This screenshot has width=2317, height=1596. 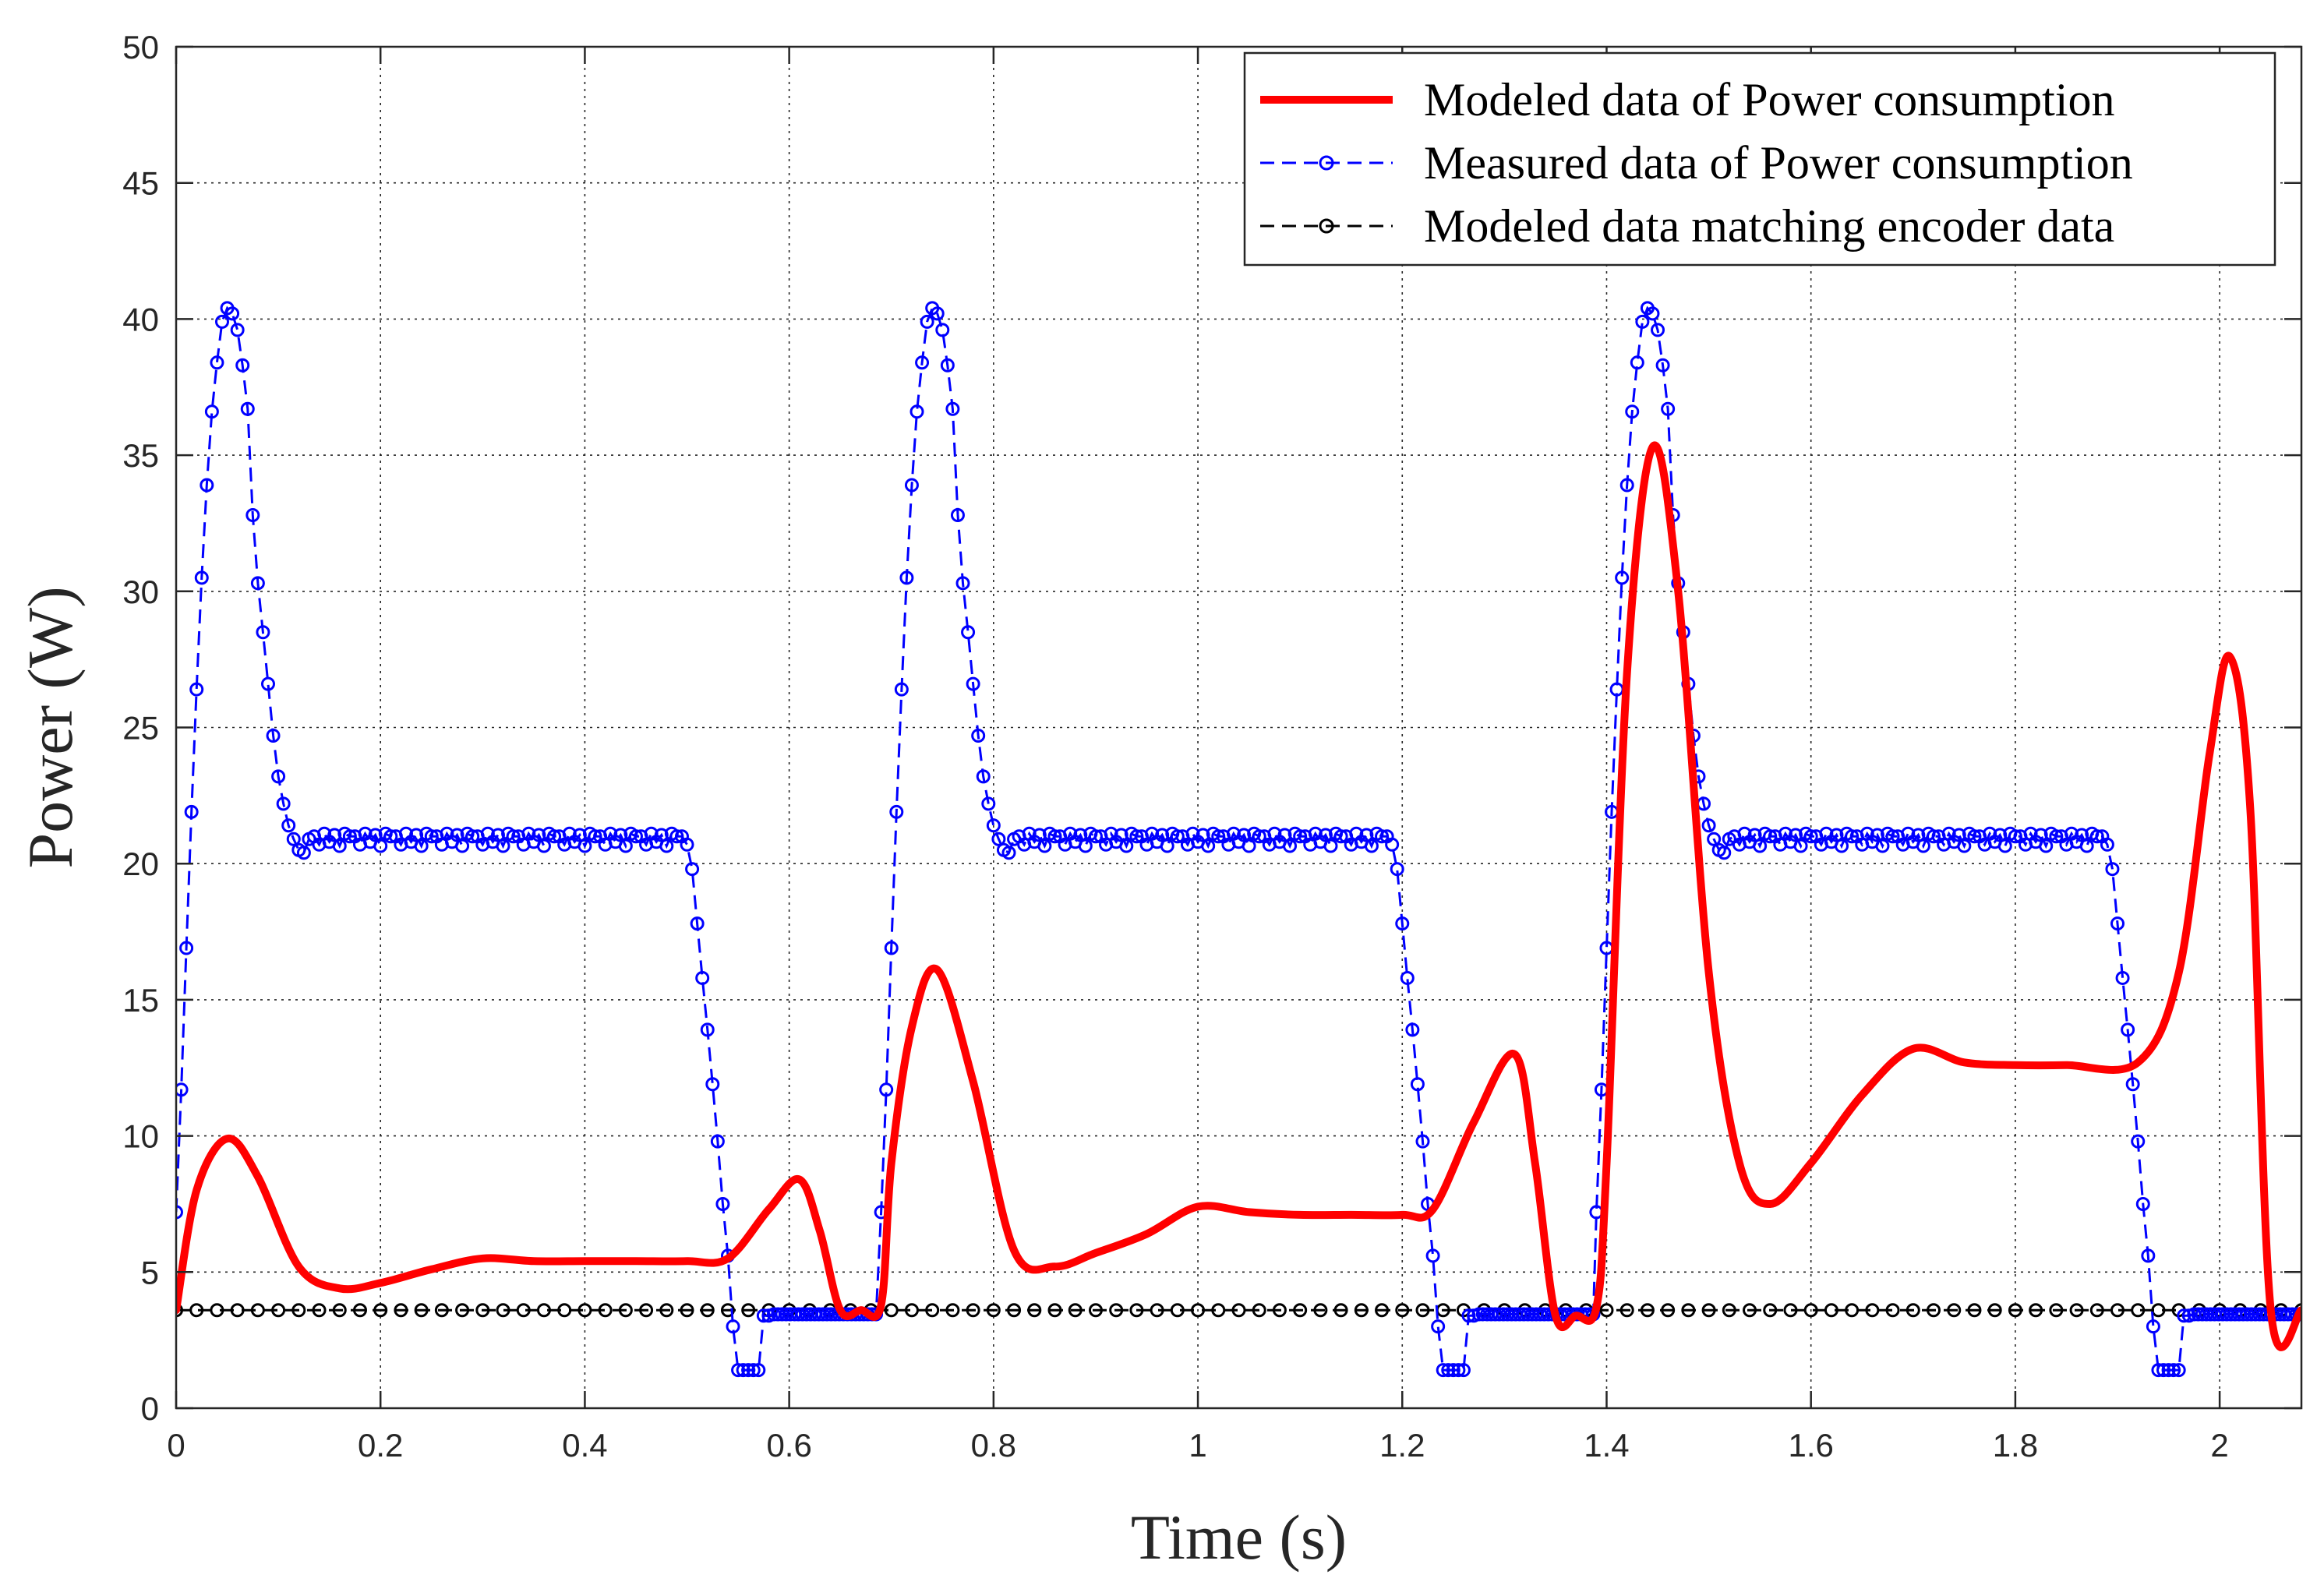 What do you see at coordinates (1769, 226) in the screenshot?
I see `legend-label-encoder: Modeled data matching encoder data` at bounding box center [1769, 226].